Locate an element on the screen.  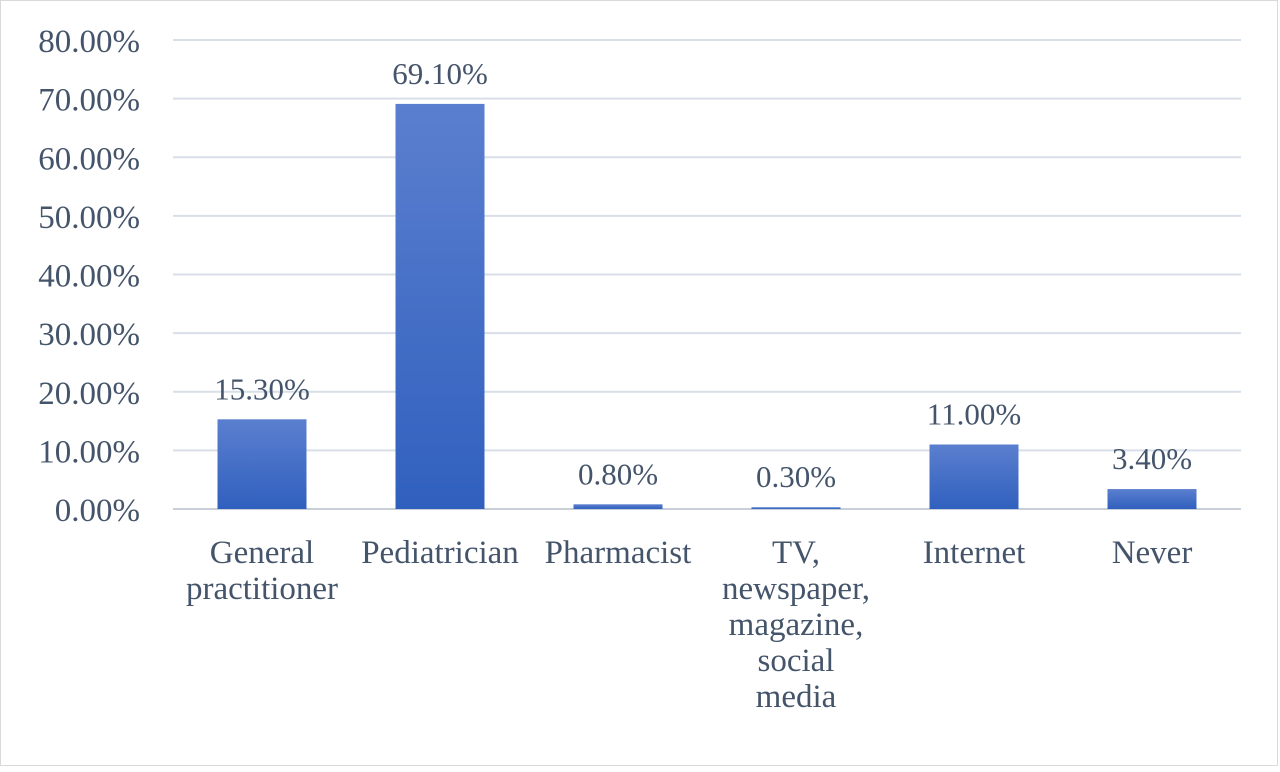
category-label-line: Never is located at coordinates (1152, 553).